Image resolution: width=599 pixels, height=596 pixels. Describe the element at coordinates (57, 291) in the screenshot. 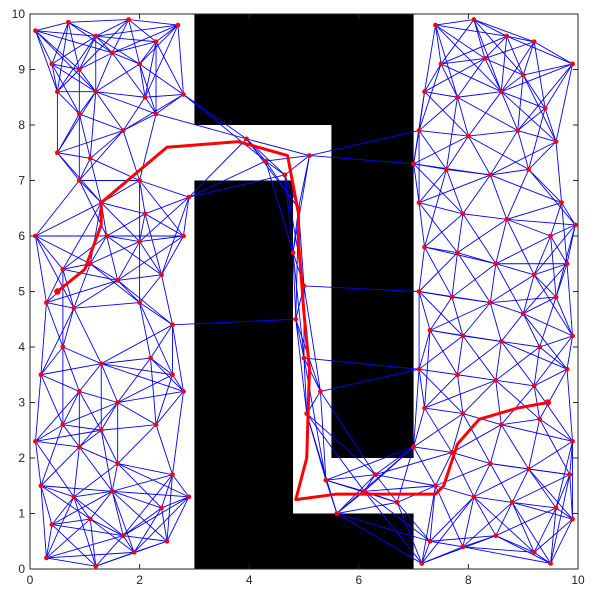

I see `path-start-point` at that location.